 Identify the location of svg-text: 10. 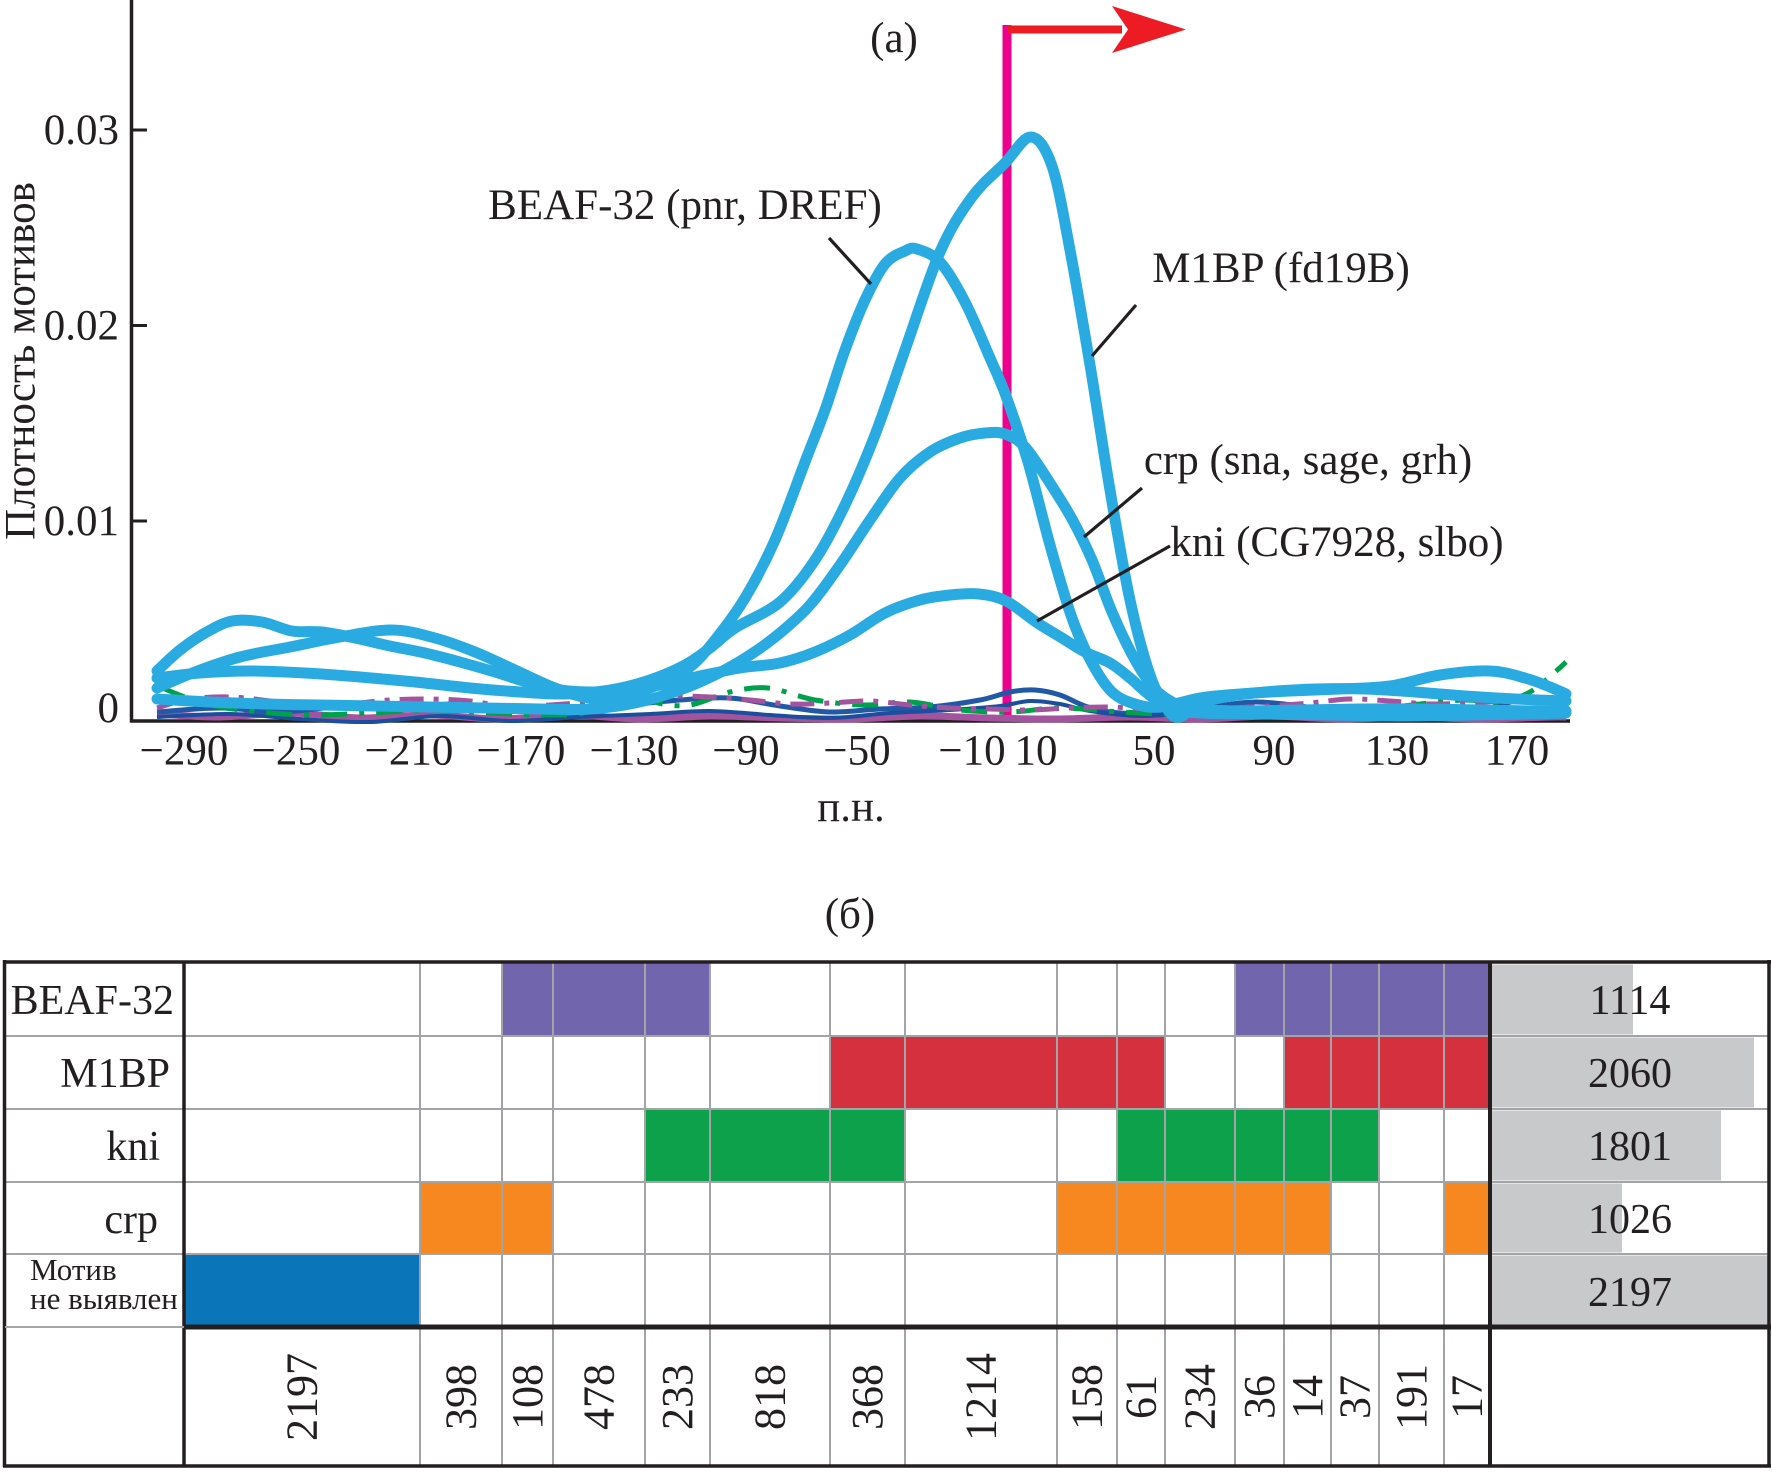
(1036, 751).